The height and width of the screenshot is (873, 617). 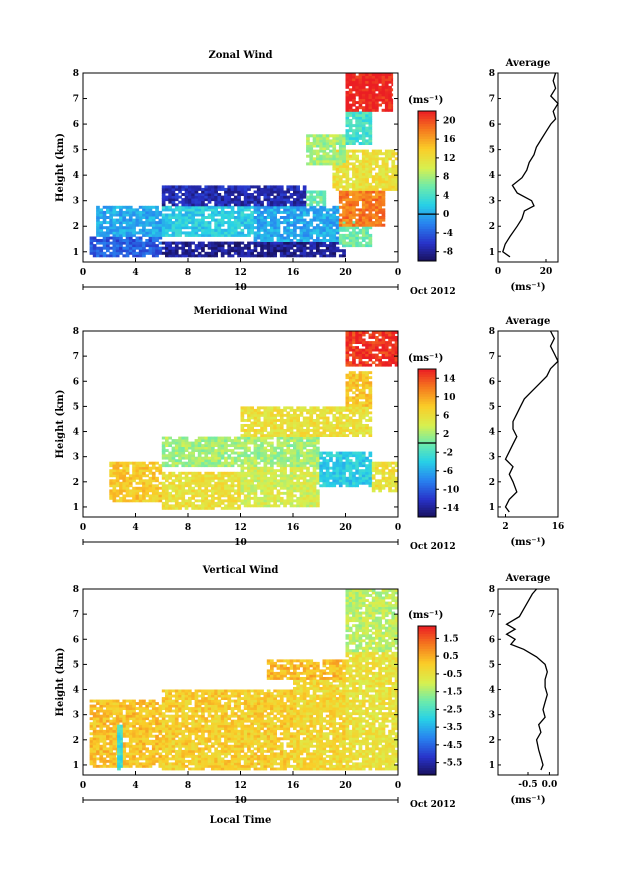 What do you see at coordinates (448, 234) in the screenshot?
I see `colorbar-tick-label: -4` at bounding box center [448, 234].